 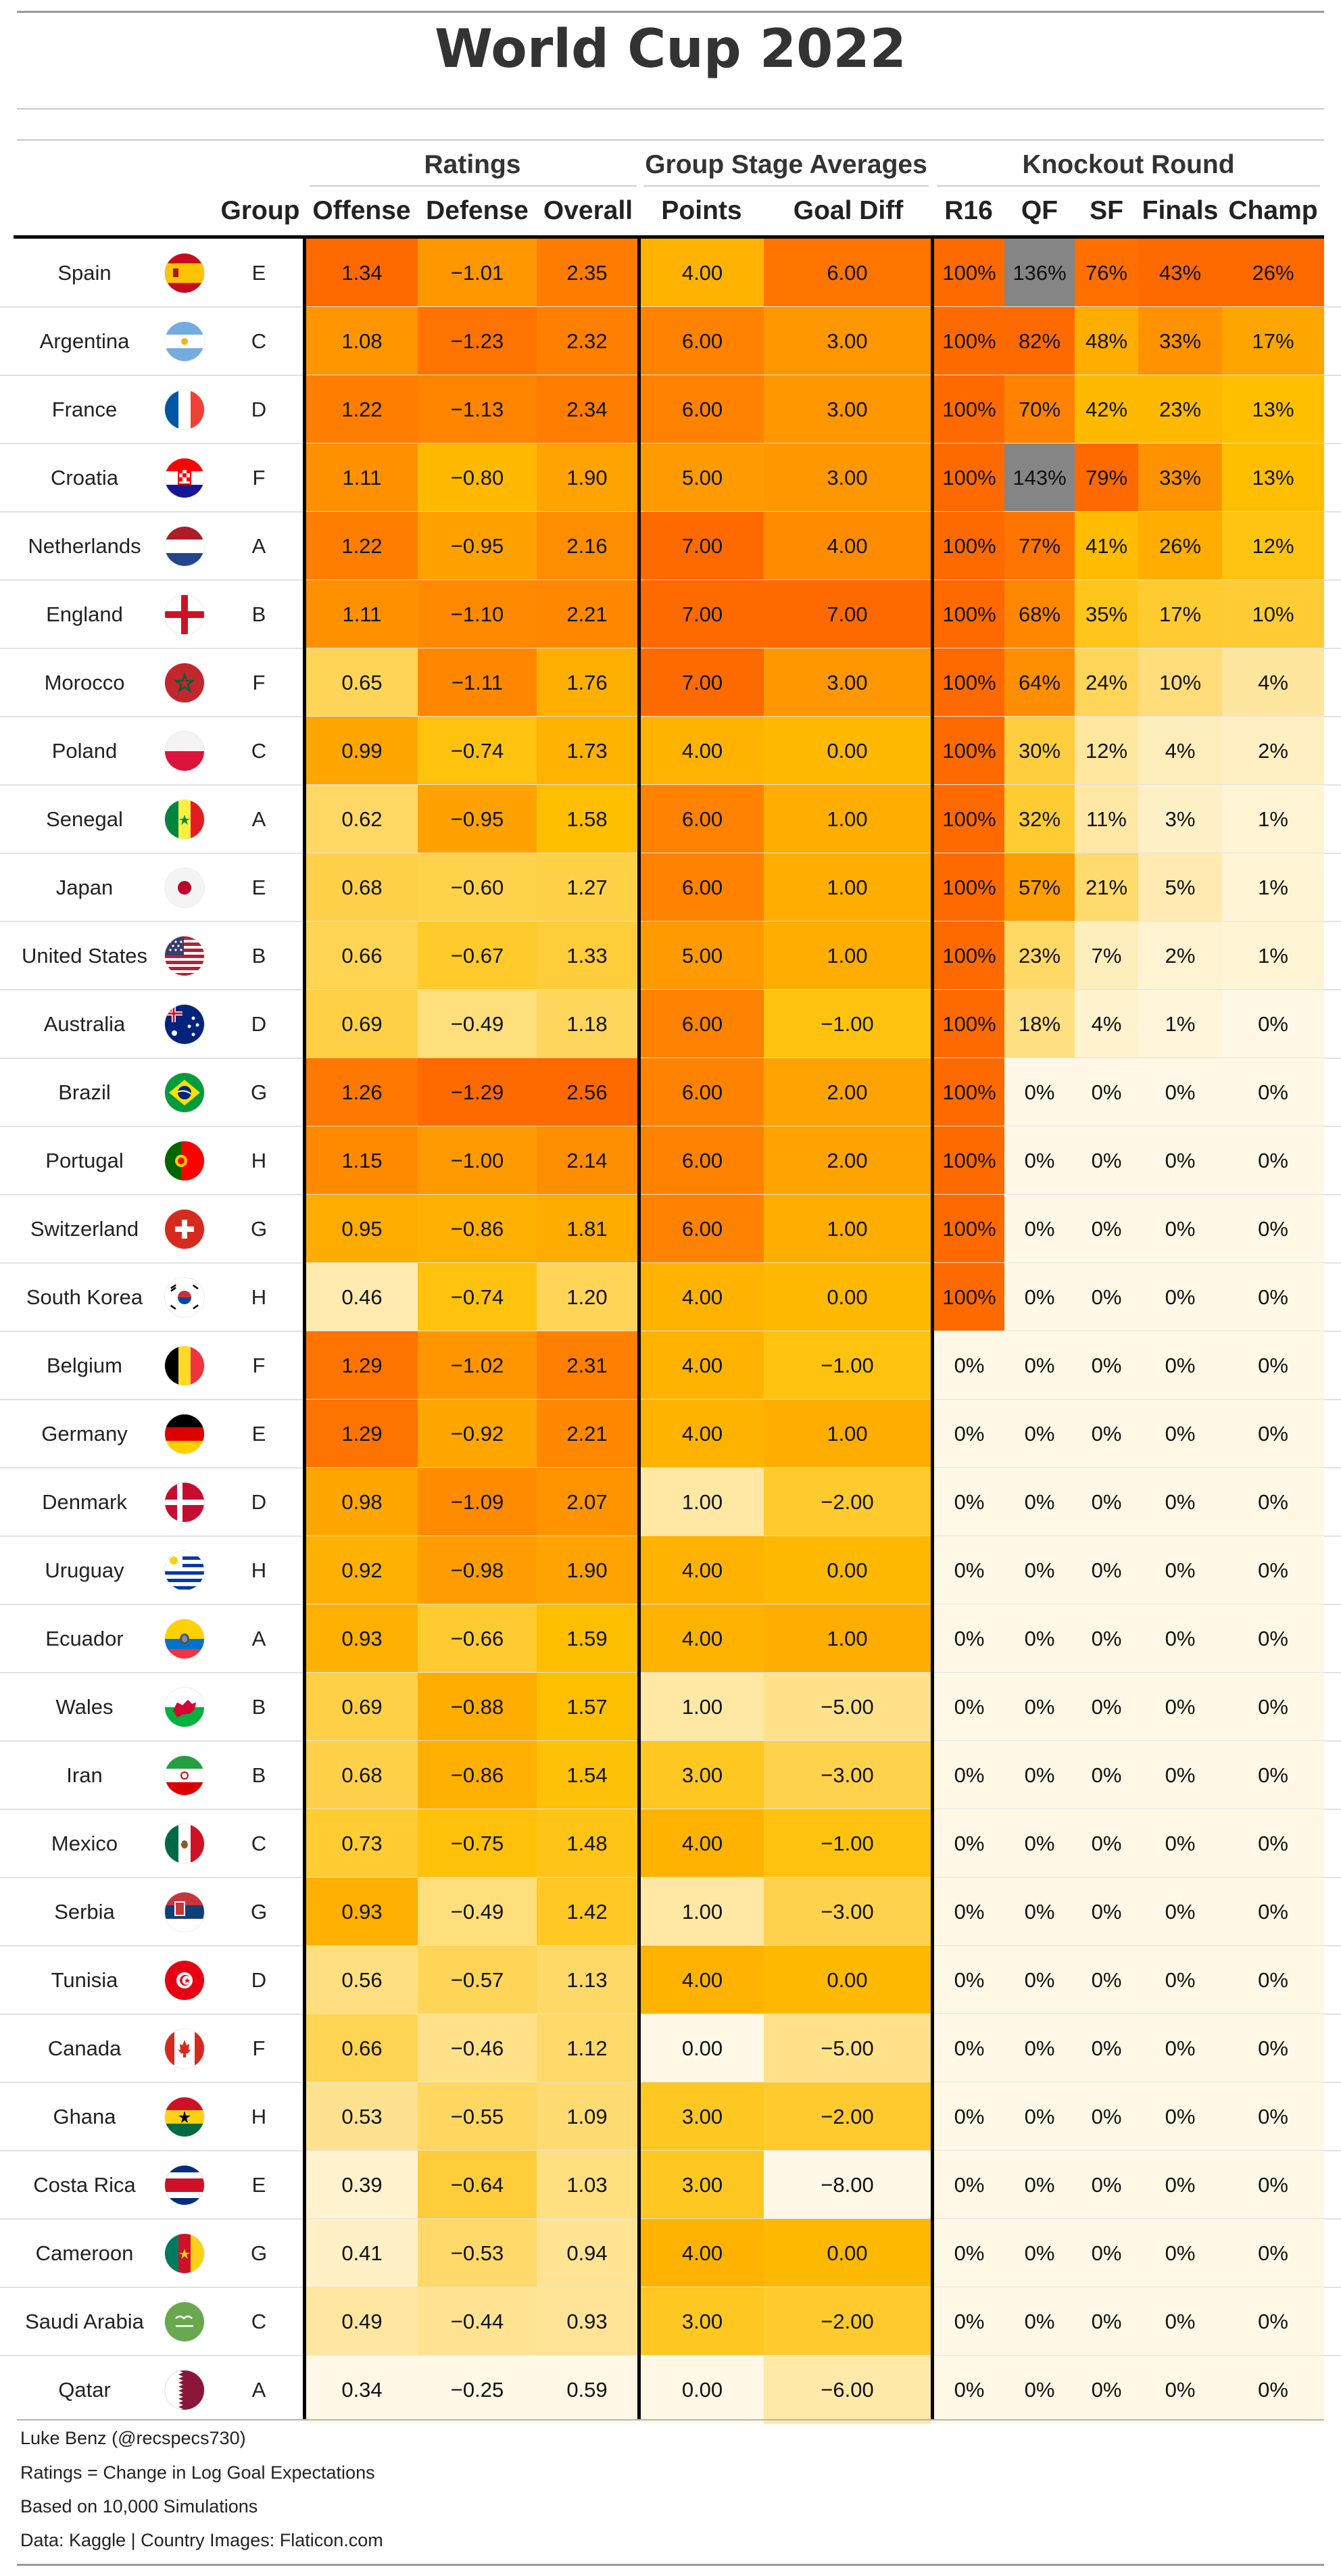 I want to click on cell-offense: 0.69, so click(x=362, y=1707).